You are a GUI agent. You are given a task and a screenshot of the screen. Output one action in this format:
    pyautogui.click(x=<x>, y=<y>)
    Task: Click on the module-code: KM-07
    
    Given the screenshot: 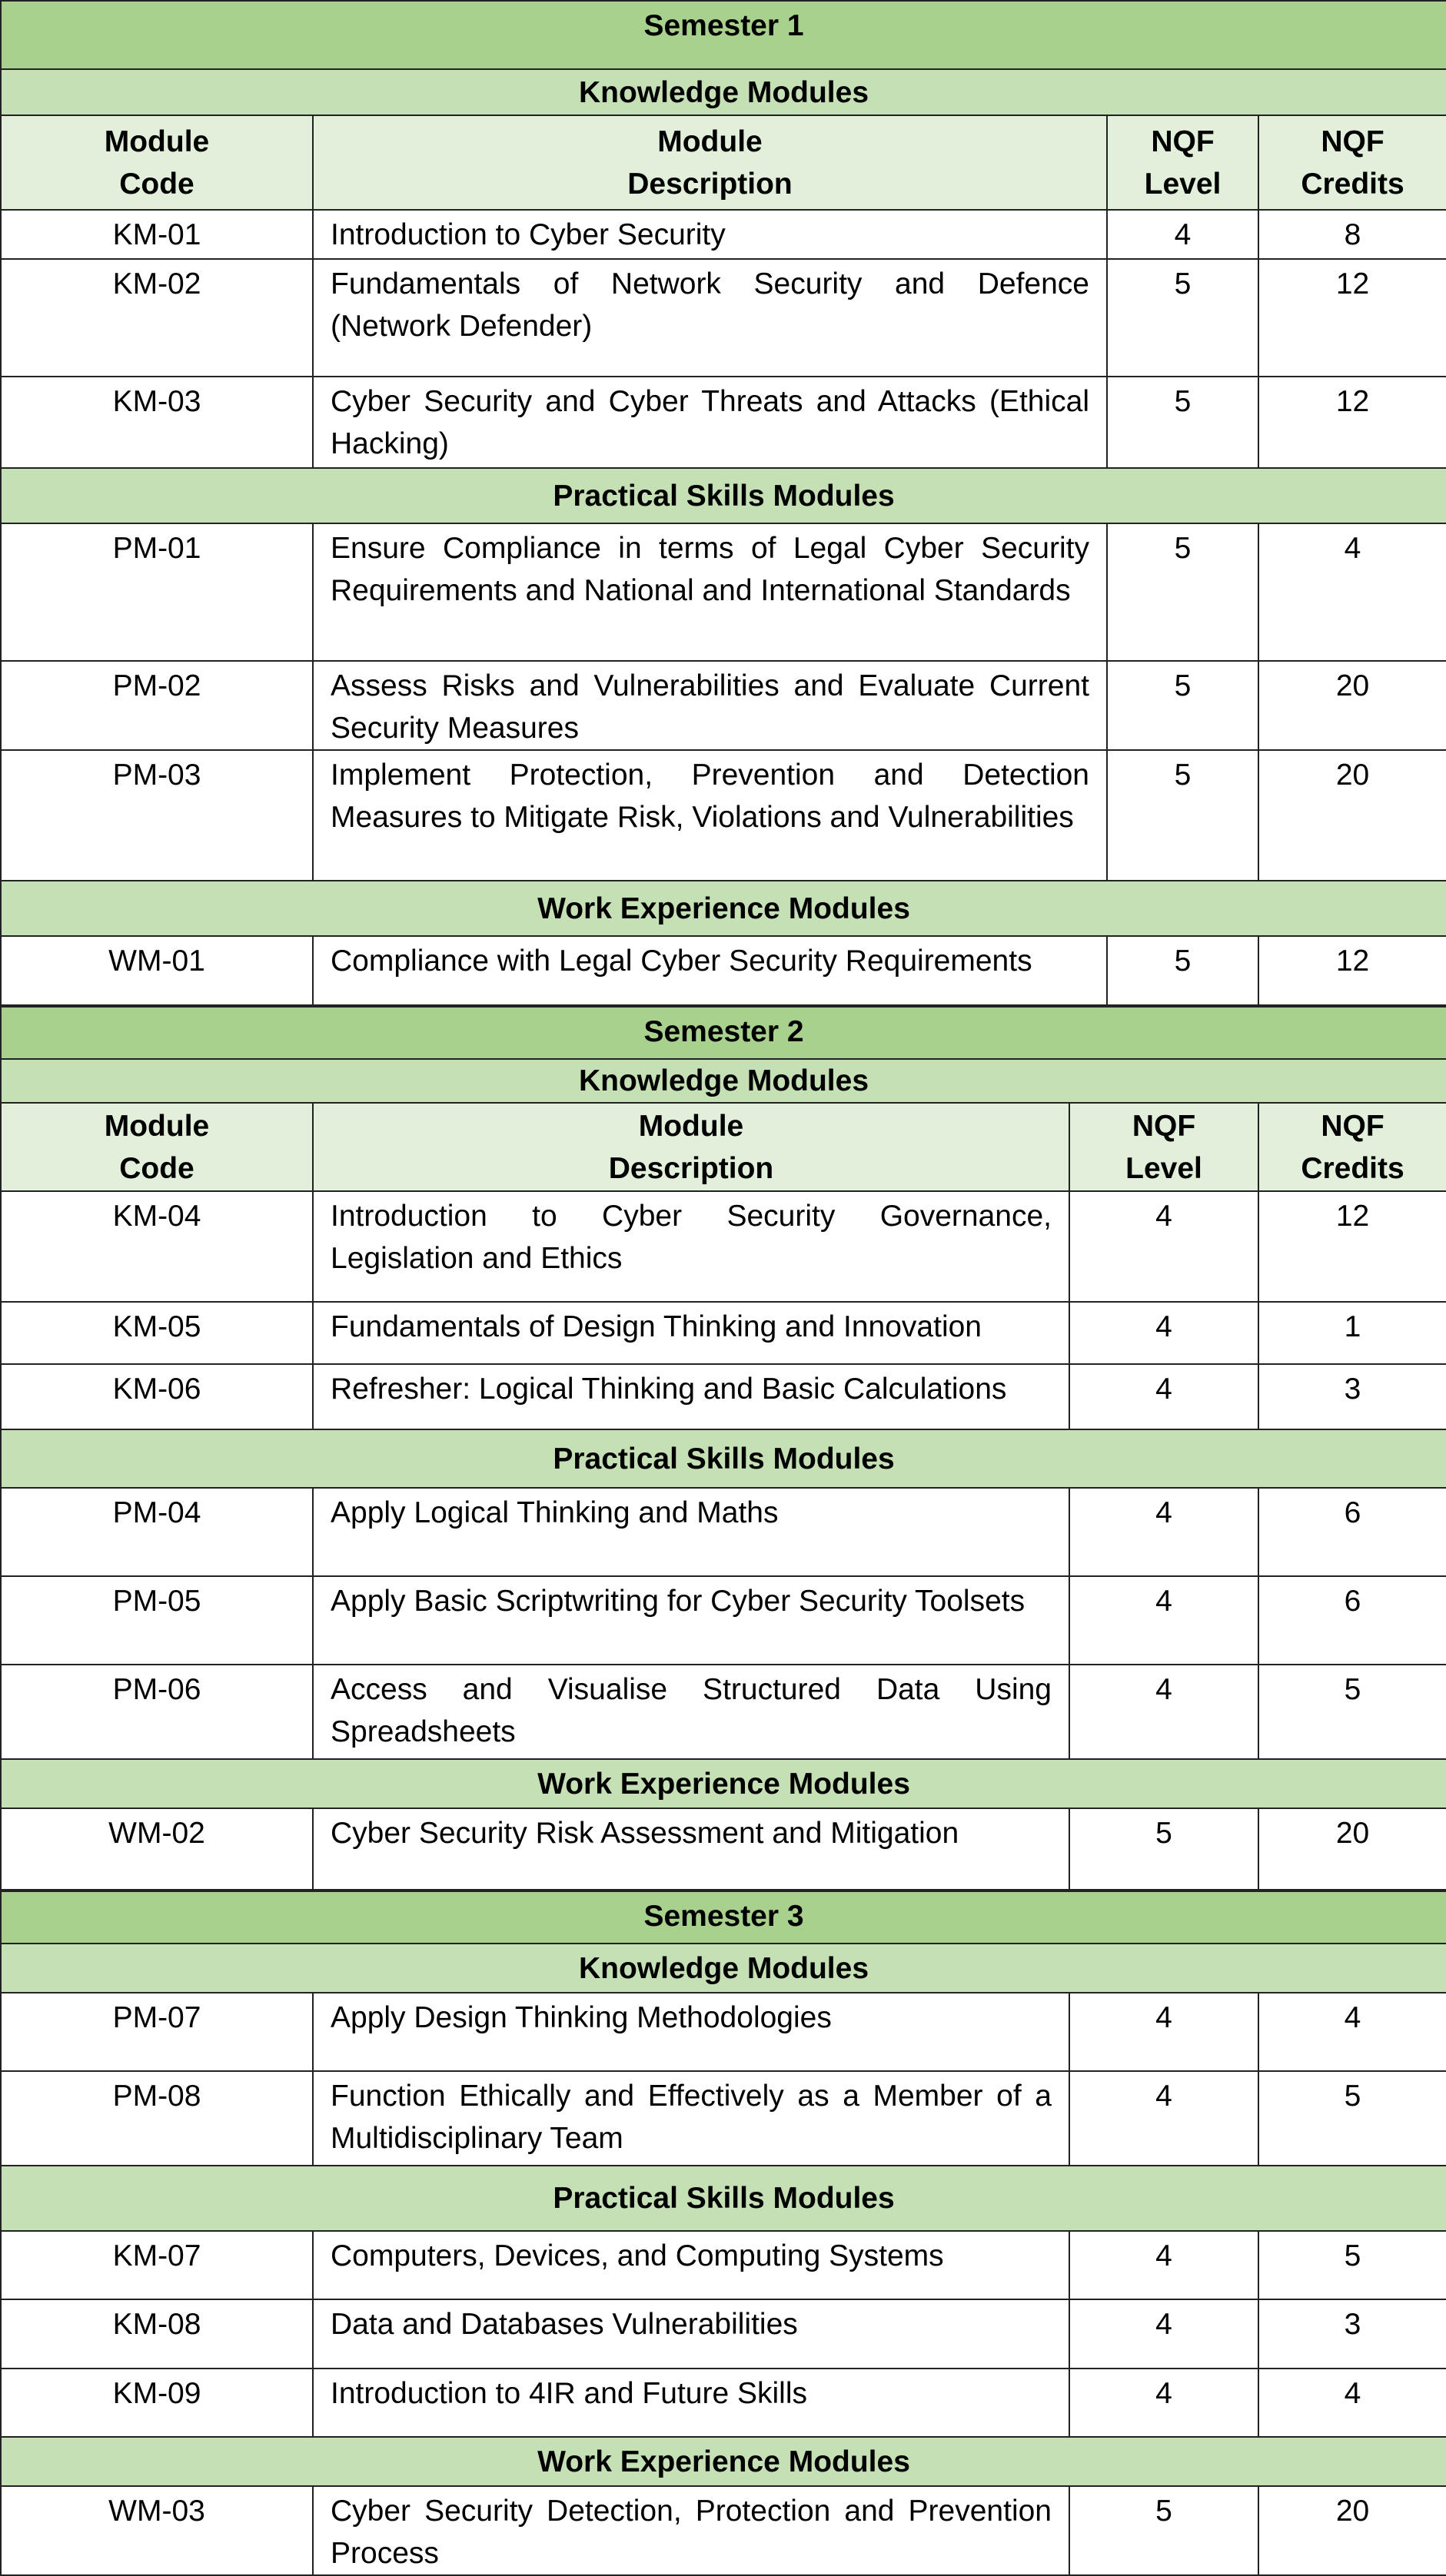 What is the action you would take?
    pyautogui.click(x=157, y=2265)
    